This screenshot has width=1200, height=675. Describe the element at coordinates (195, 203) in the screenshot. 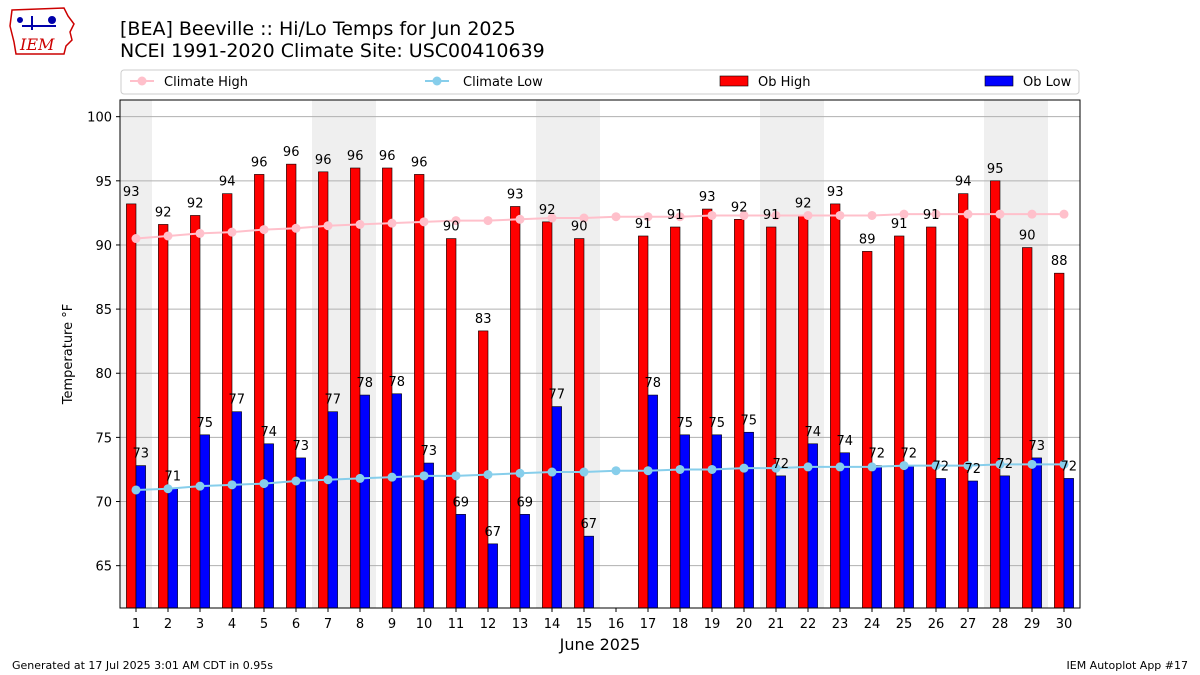

I see `ob-high-label-3: 92` at that location.